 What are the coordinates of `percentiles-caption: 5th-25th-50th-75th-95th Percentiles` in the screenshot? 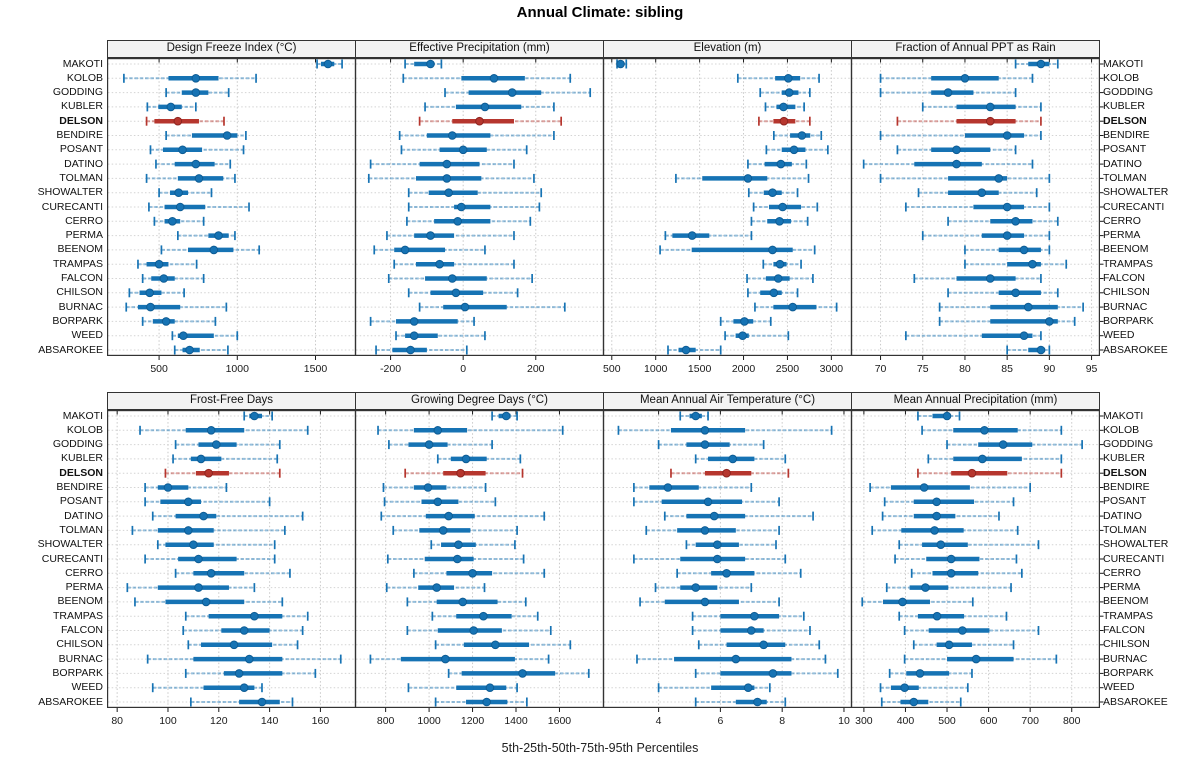 It's located at (600, 748).